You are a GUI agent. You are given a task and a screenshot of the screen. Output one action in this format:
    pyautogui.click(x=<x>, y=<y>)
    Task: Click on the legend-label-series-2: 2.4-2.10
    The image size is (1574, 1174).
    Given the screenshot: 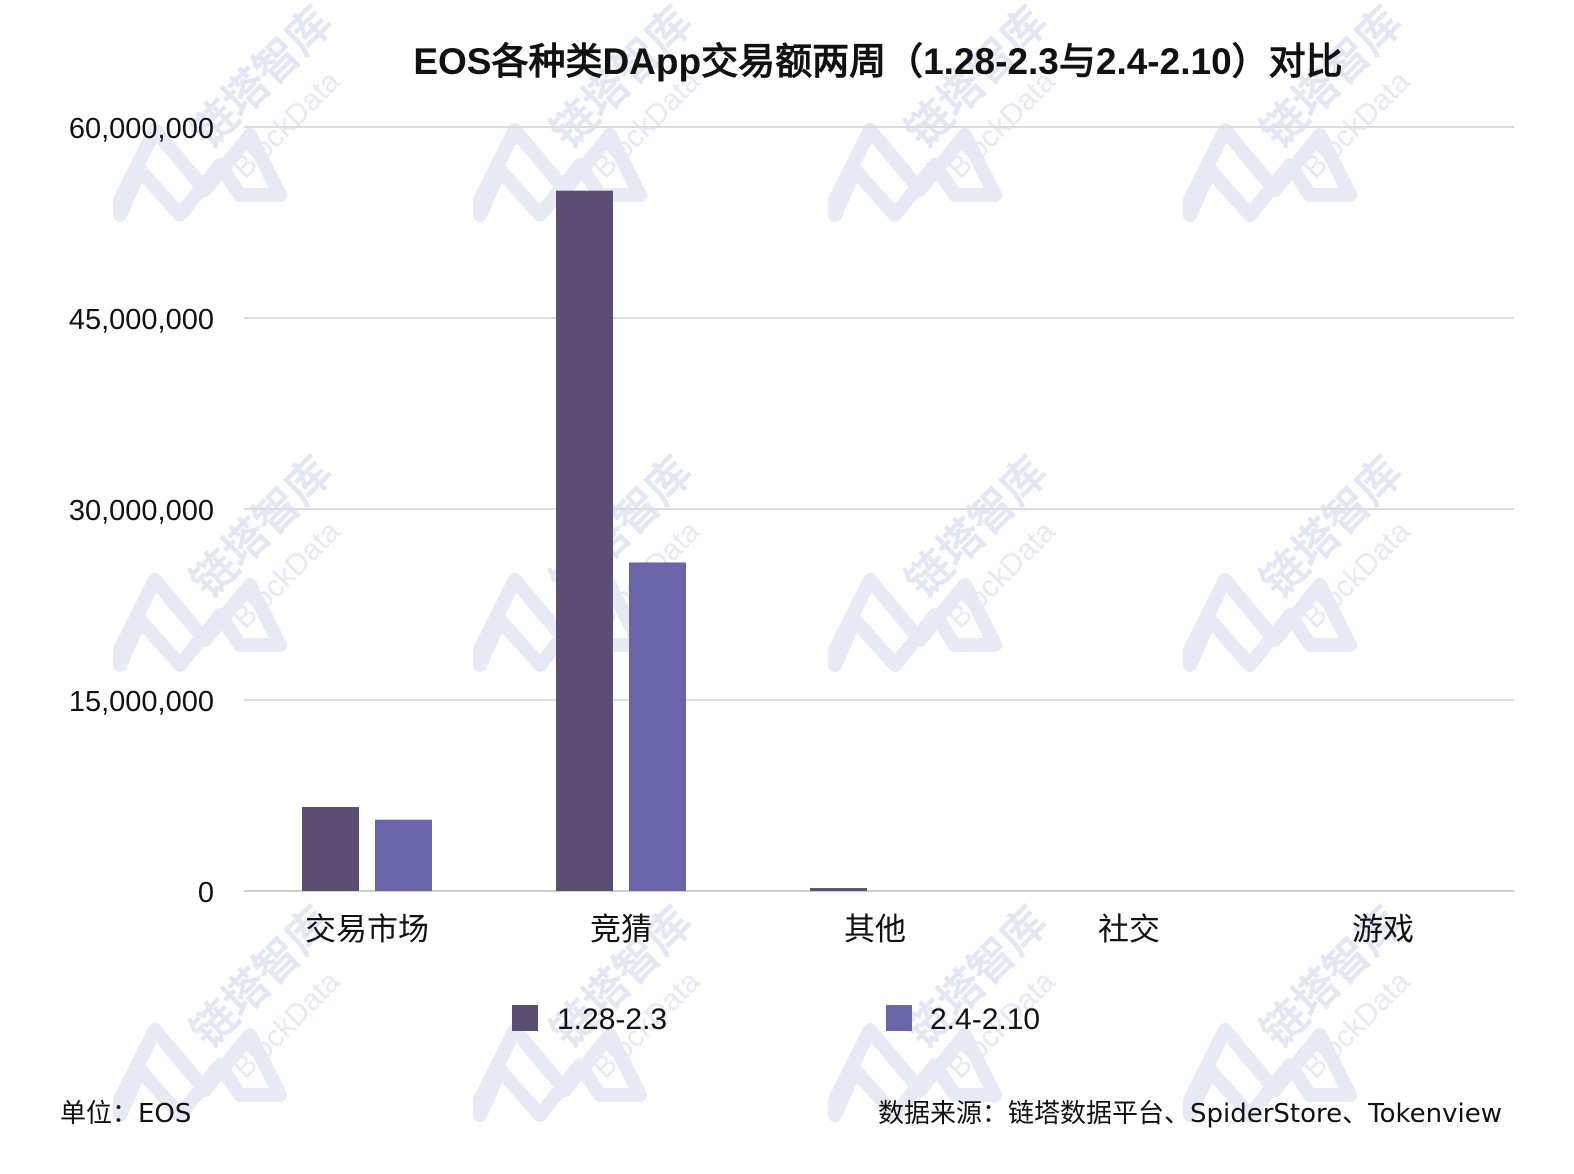 What is the action you would take?
    pyautogui.click(x=985, y=1019)
    